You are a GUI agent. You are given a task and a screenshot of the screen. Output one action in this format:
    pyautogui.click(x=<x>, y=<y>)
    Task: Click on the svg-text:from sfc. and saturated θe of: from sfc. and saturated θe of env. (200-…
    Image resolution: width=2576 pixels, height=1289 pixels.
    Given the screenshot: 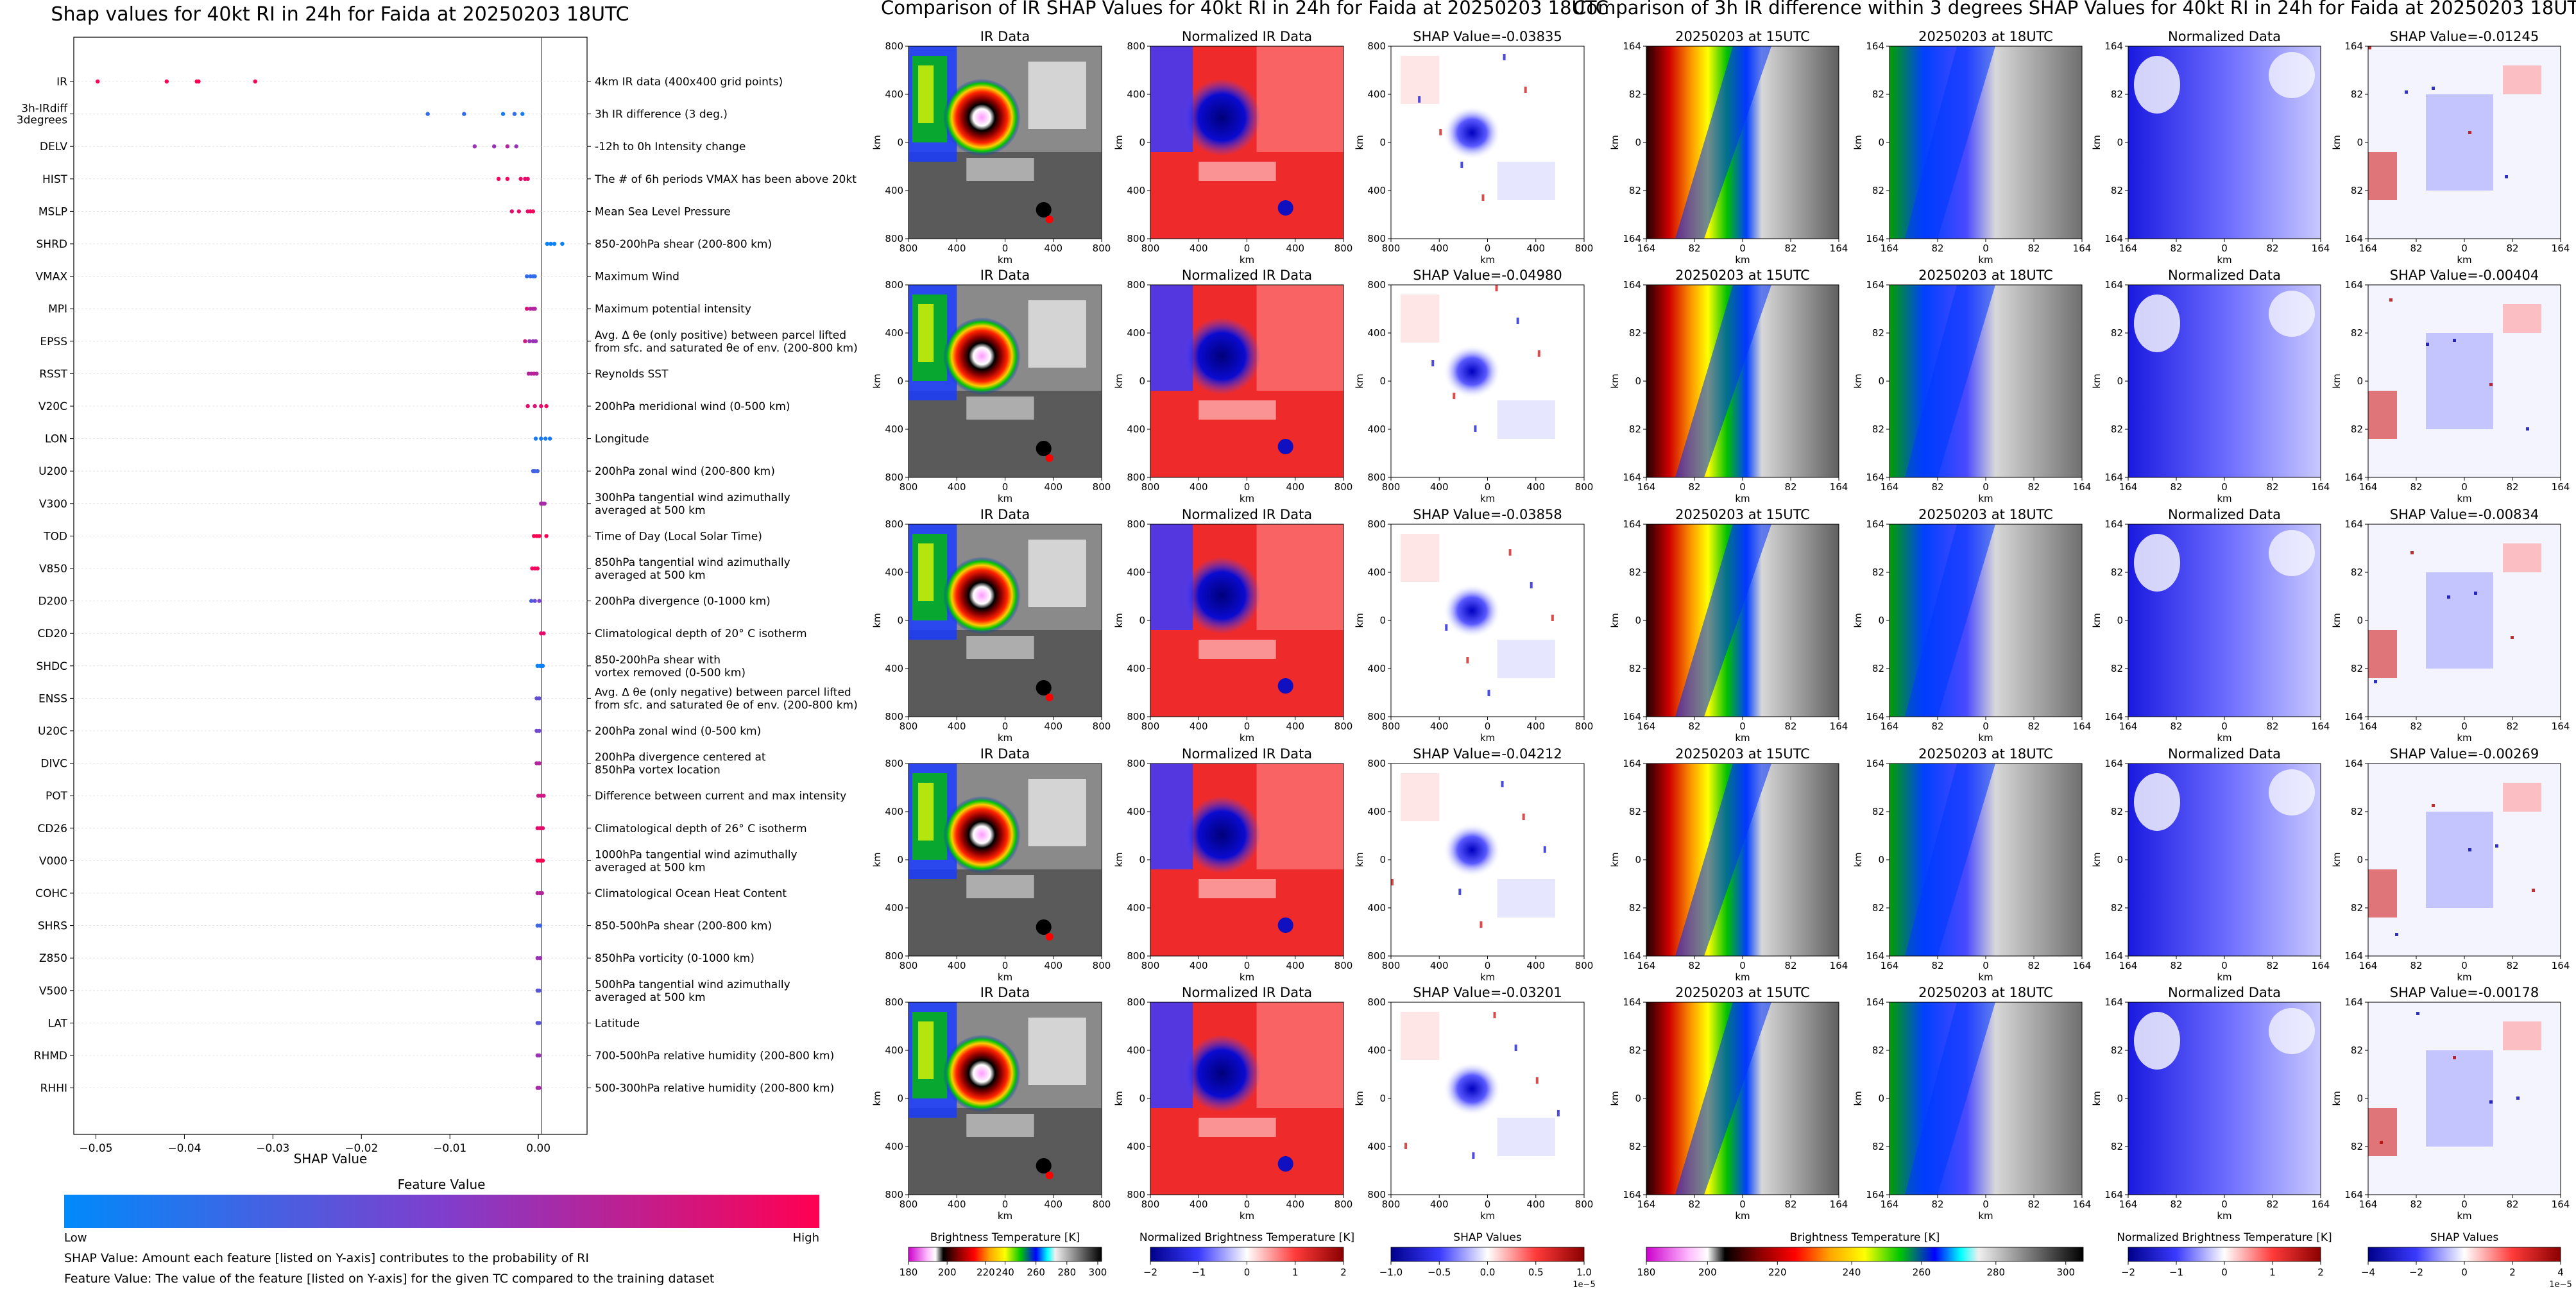 What is the action you would take?
    pyautogui.click(x=726, y=705)
    